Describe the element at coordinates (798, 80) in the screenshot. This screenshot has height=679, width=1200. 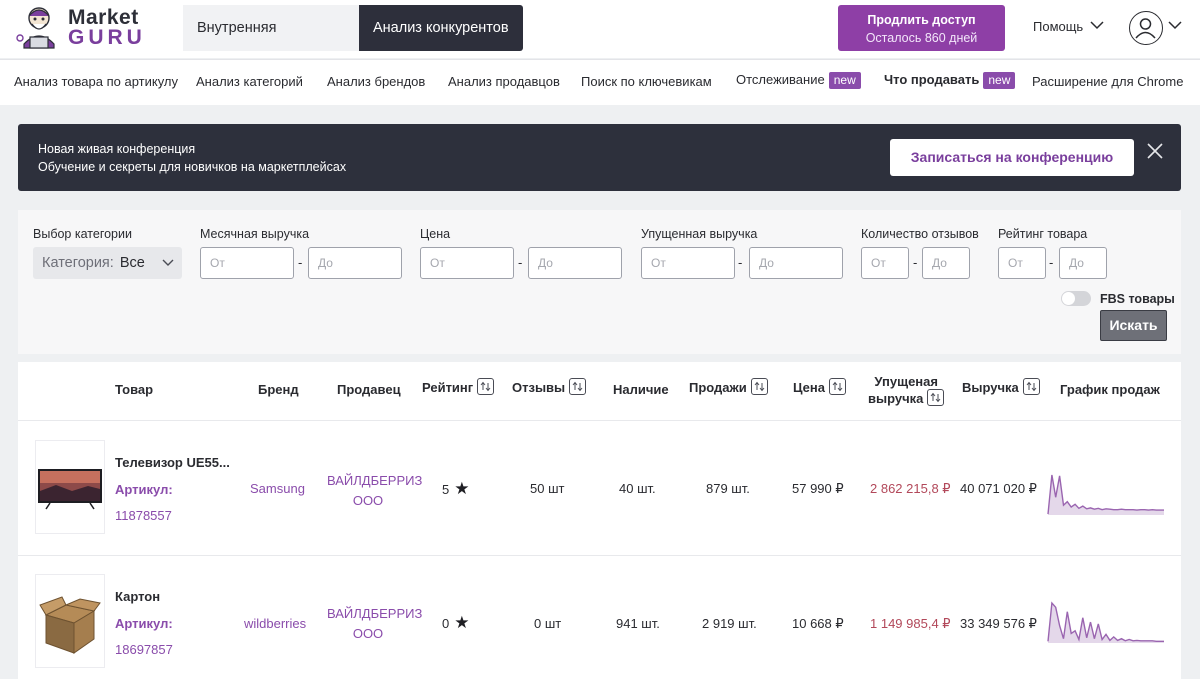
I see `nav-item-tracking: Отслеживание new` at that location.